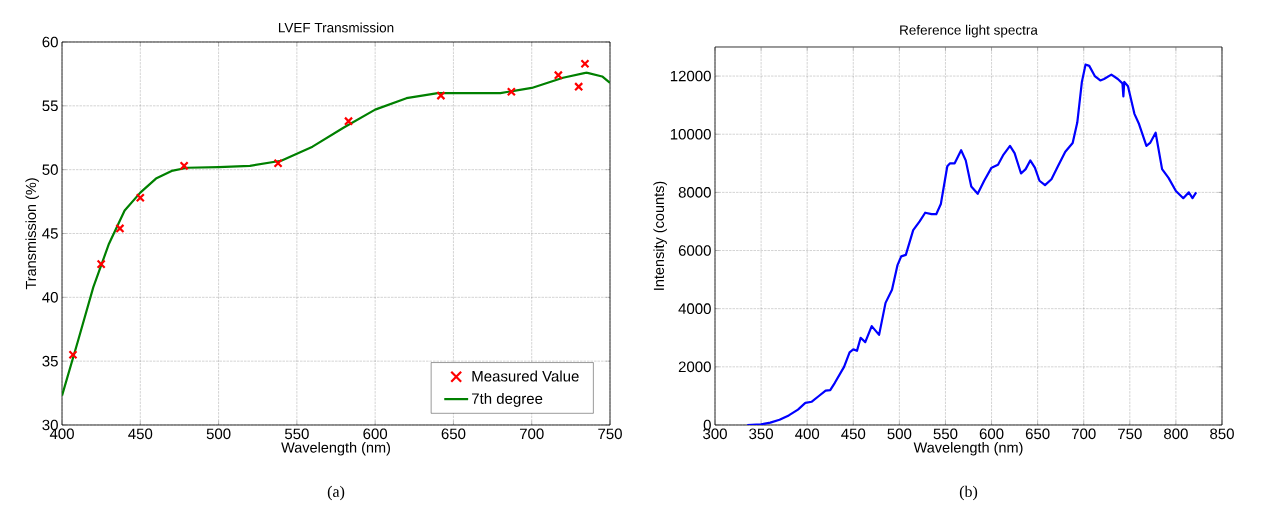 This screenshot has width=1261, height=511. What do you see at coordinates (525, 376) in the screenshot?
I see `legend-label: Measured Value` at bounding box center [525, 376].